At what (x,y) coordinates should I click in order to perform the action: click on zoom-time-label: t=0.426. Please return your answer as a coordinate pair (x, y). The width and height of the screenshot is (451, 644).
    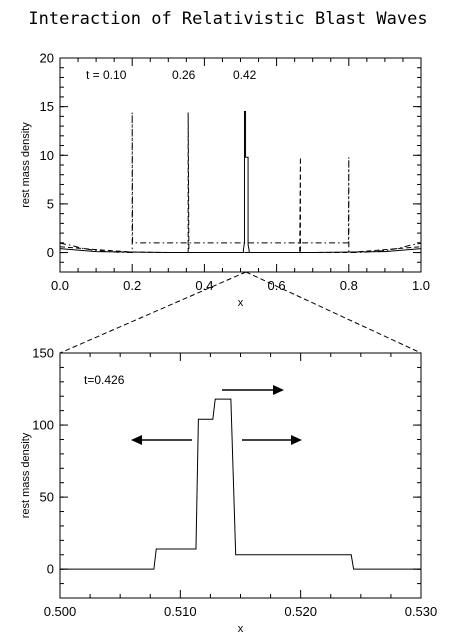
    Looking at the image, I should click on (104, 380).